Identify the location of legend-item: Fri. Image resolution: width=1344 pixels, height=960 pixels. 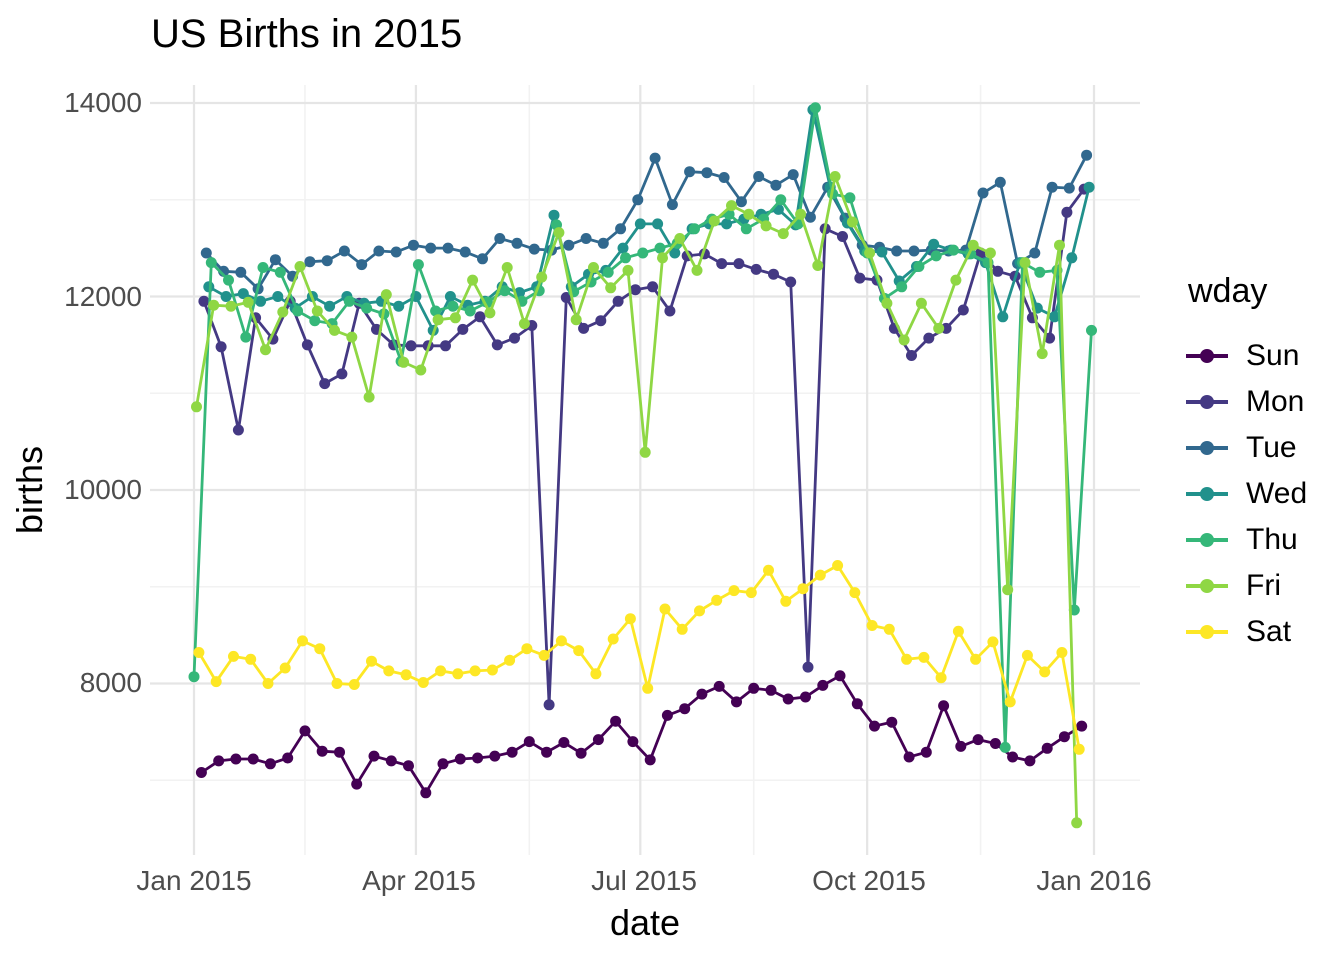
(1261, 586).